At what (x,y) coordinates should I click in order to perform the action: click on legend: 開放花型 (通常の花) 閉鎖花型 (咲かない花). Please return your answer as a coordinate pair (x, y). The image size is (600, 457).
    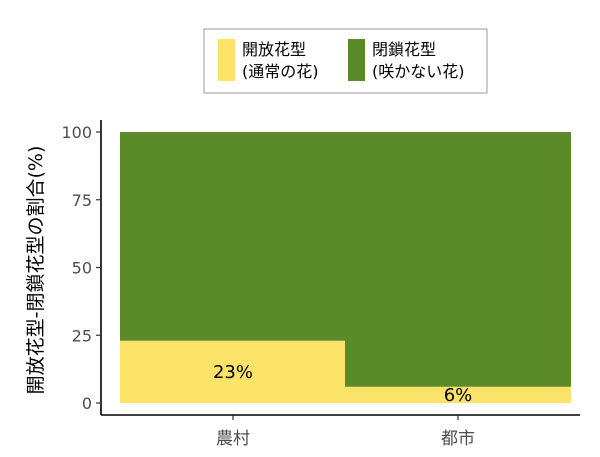
    Looking at the image, I should click on (345, 61).